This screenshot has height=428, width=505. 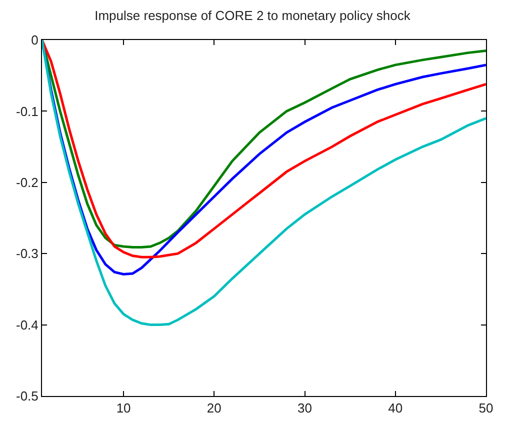 I want to click on x-tick-label: 30, so click(x=305, y=408).